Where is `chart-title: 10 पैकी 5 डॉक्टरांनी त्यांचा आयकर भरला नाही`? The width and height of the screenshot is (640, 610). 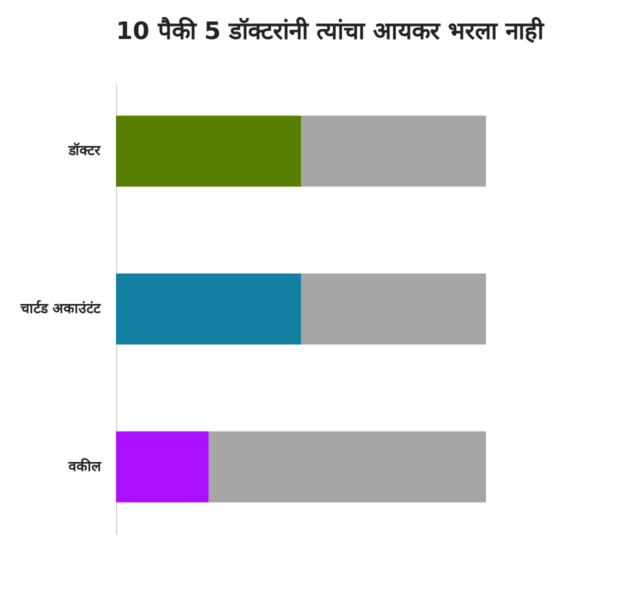
chart-title: 10 पैकी 5 डॉक्टरांनी त्यांचा आयकर भरला नाही is located at coordinates (330, 31).